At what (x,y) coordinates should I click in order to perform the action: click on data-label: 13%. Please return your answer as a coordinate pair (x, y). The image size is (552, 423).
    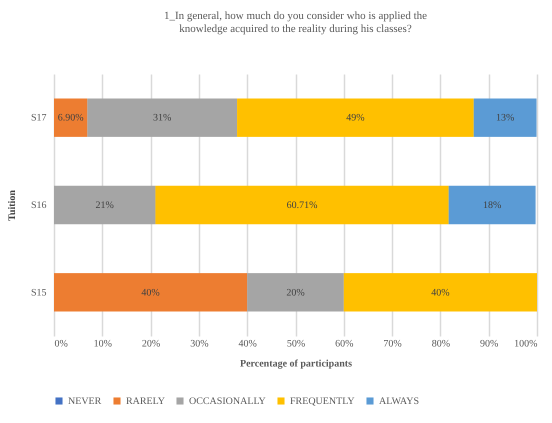
    Looking at the image, I should click on (505, 118).